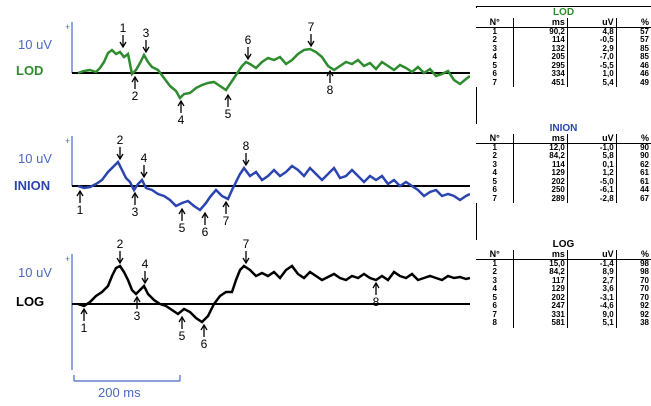  Describe the element at coordinates (633, 190) in the screenshot. I see `inion-table-cell: 44` at that location.